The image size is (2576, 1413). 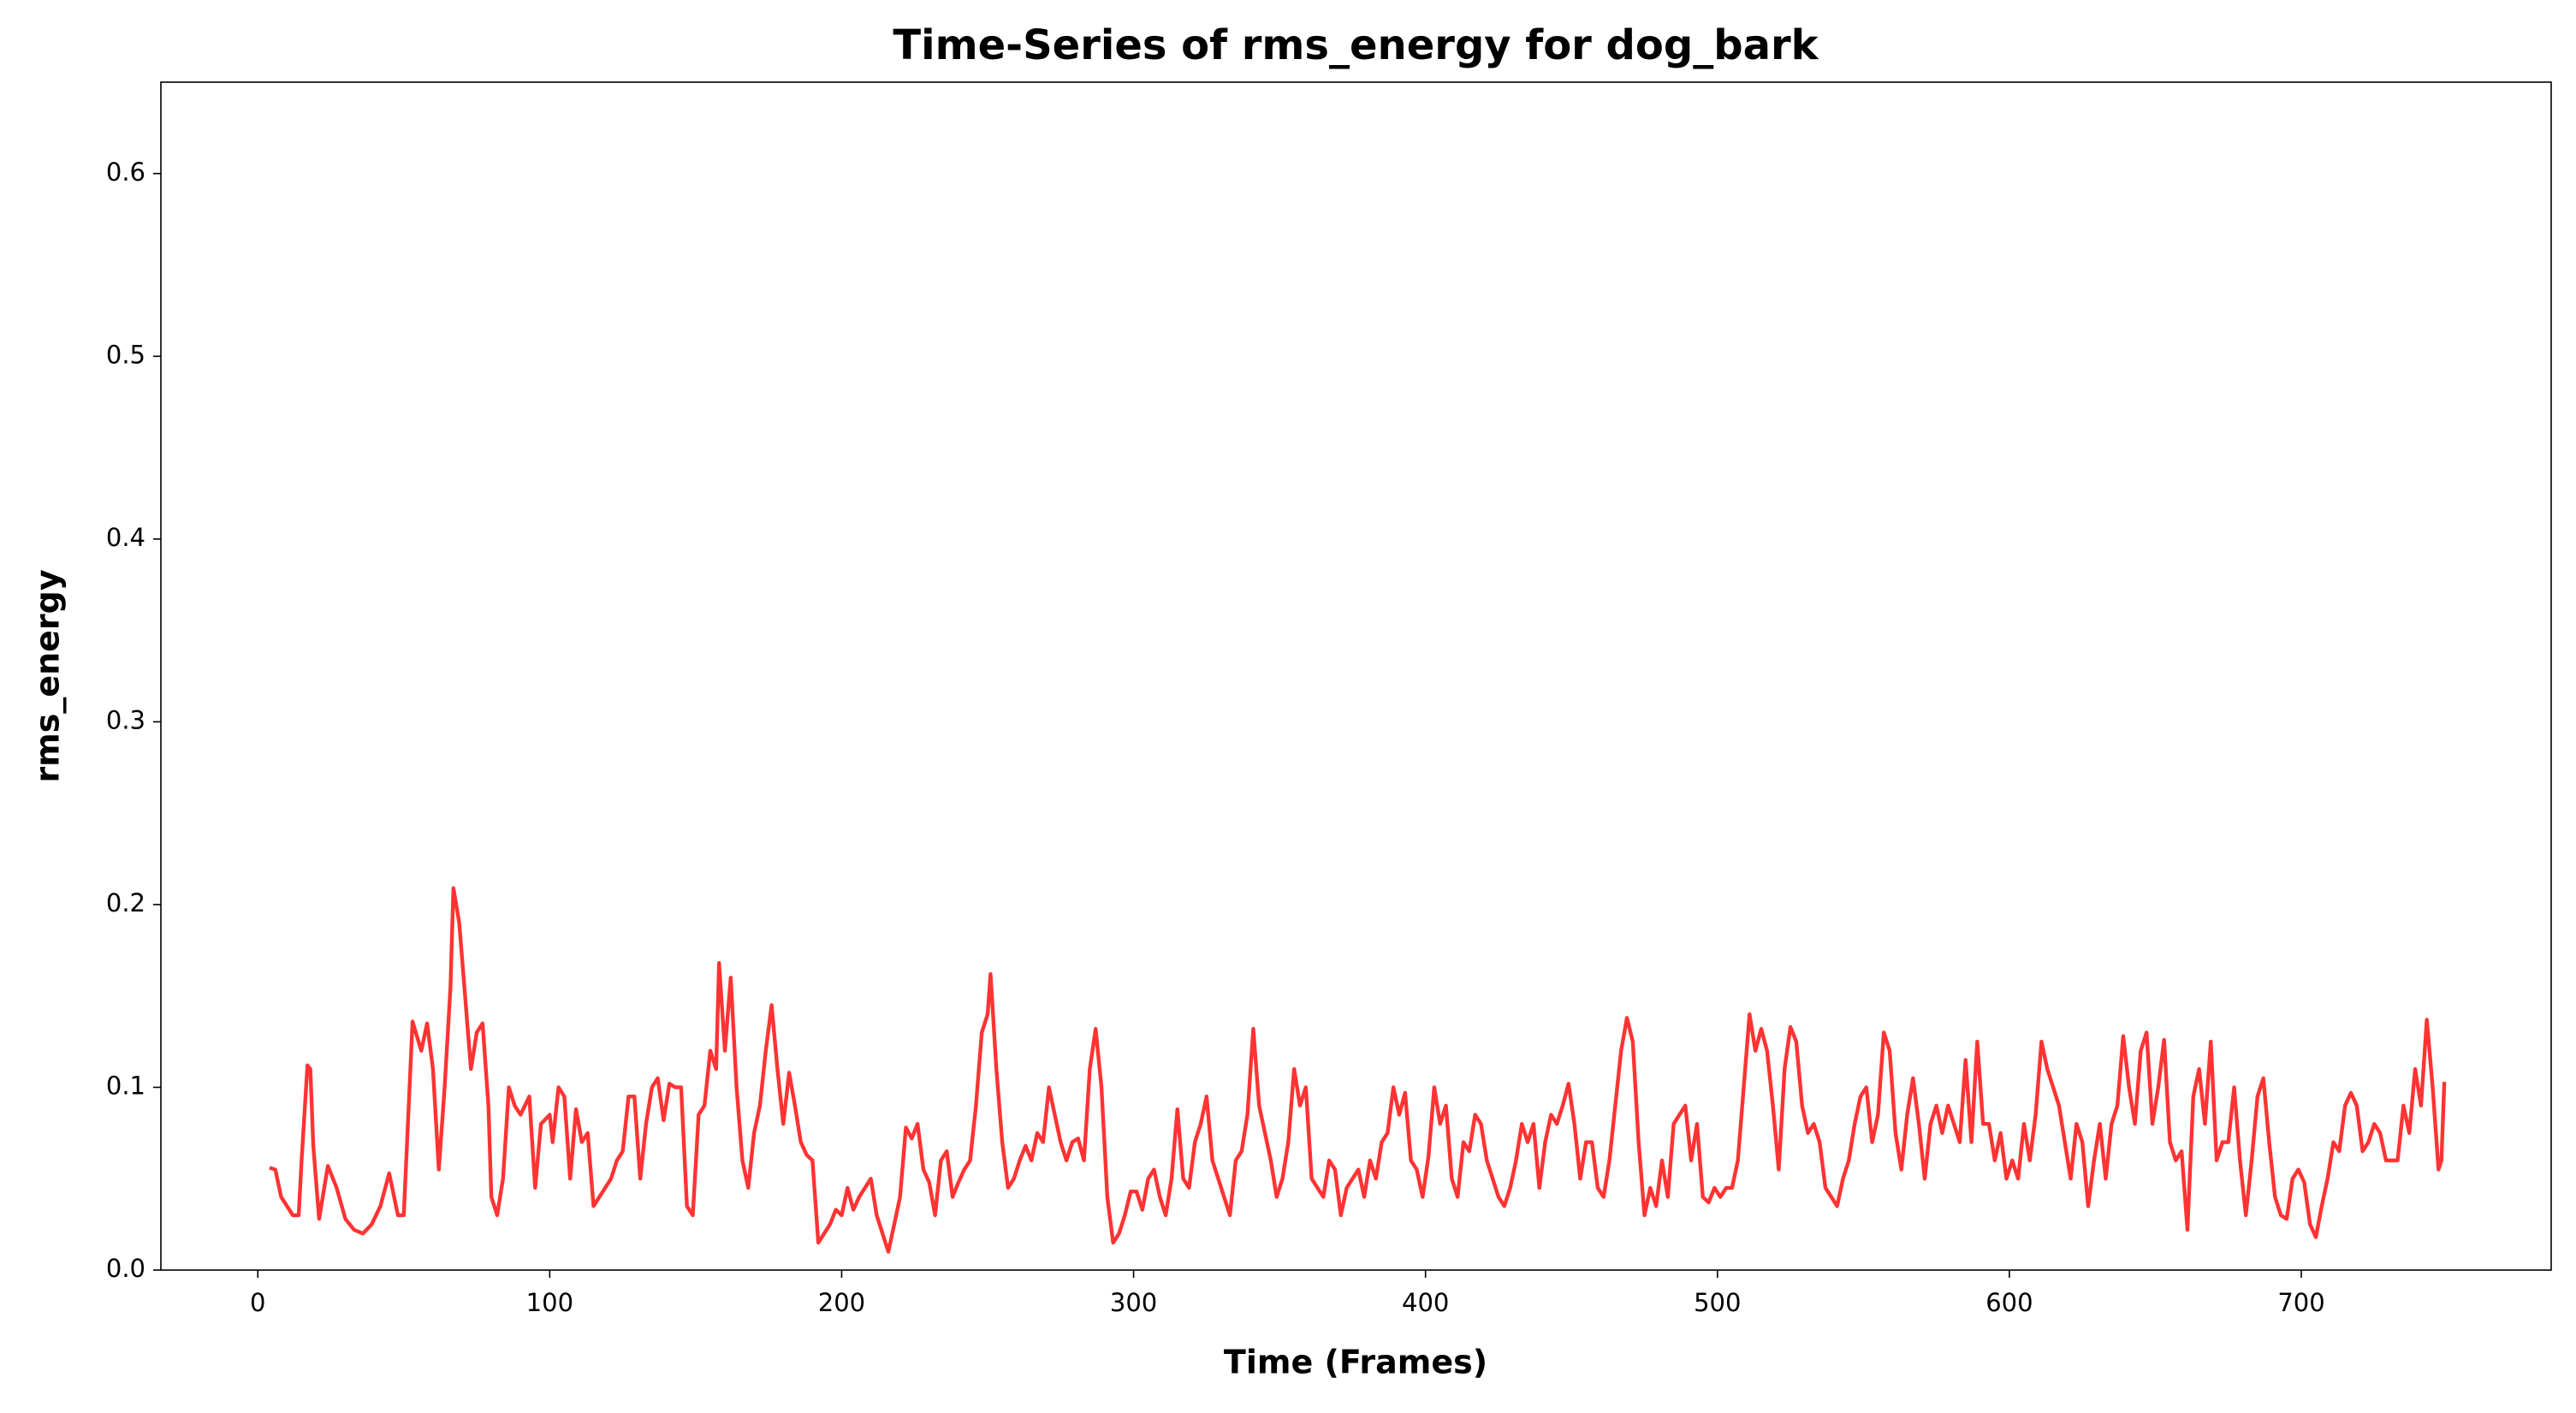 I want to click on y-tick-label: 0.5, so click(x=125, y=355).